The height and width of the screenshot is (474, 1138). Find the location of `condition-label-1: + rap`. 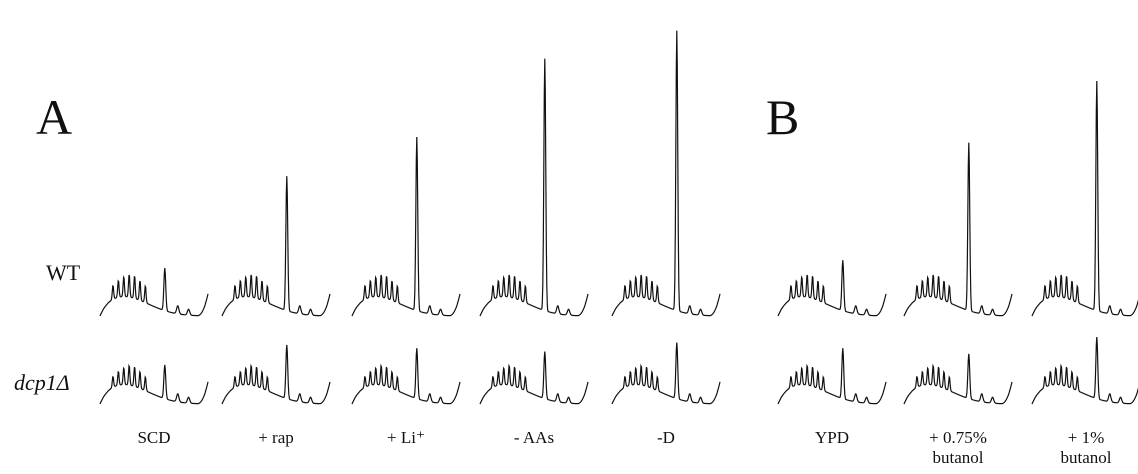

condition-label-1: + rap is located at coordinates (276, 438).